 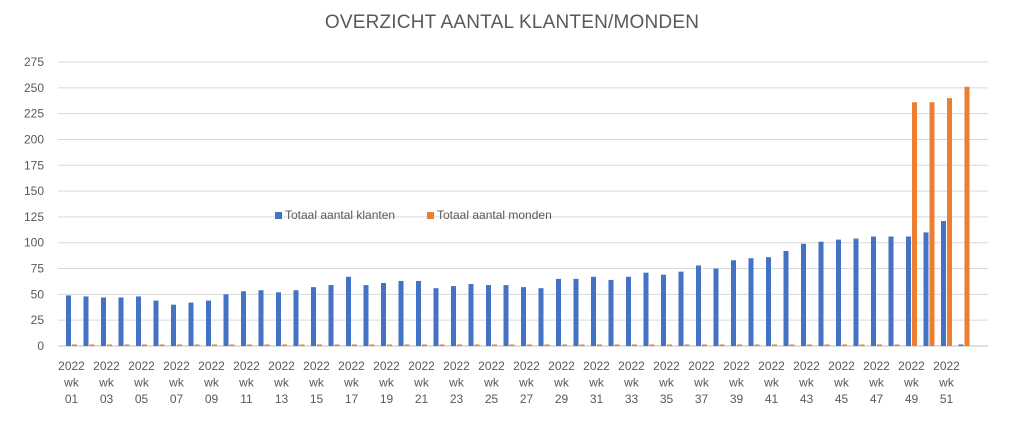 What do you see at coordinates (771, 382) in the screenshot?
I see `x-tick-label: 2022 wk 41` at bounding box center [771, 382].